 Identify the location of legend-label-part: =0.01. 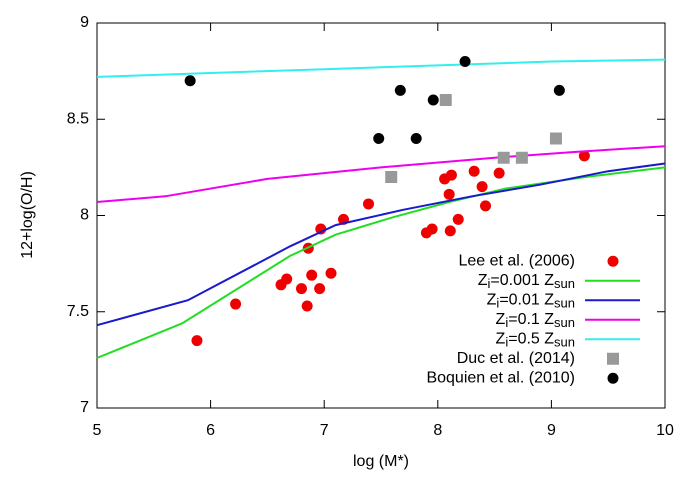
(521, 299).